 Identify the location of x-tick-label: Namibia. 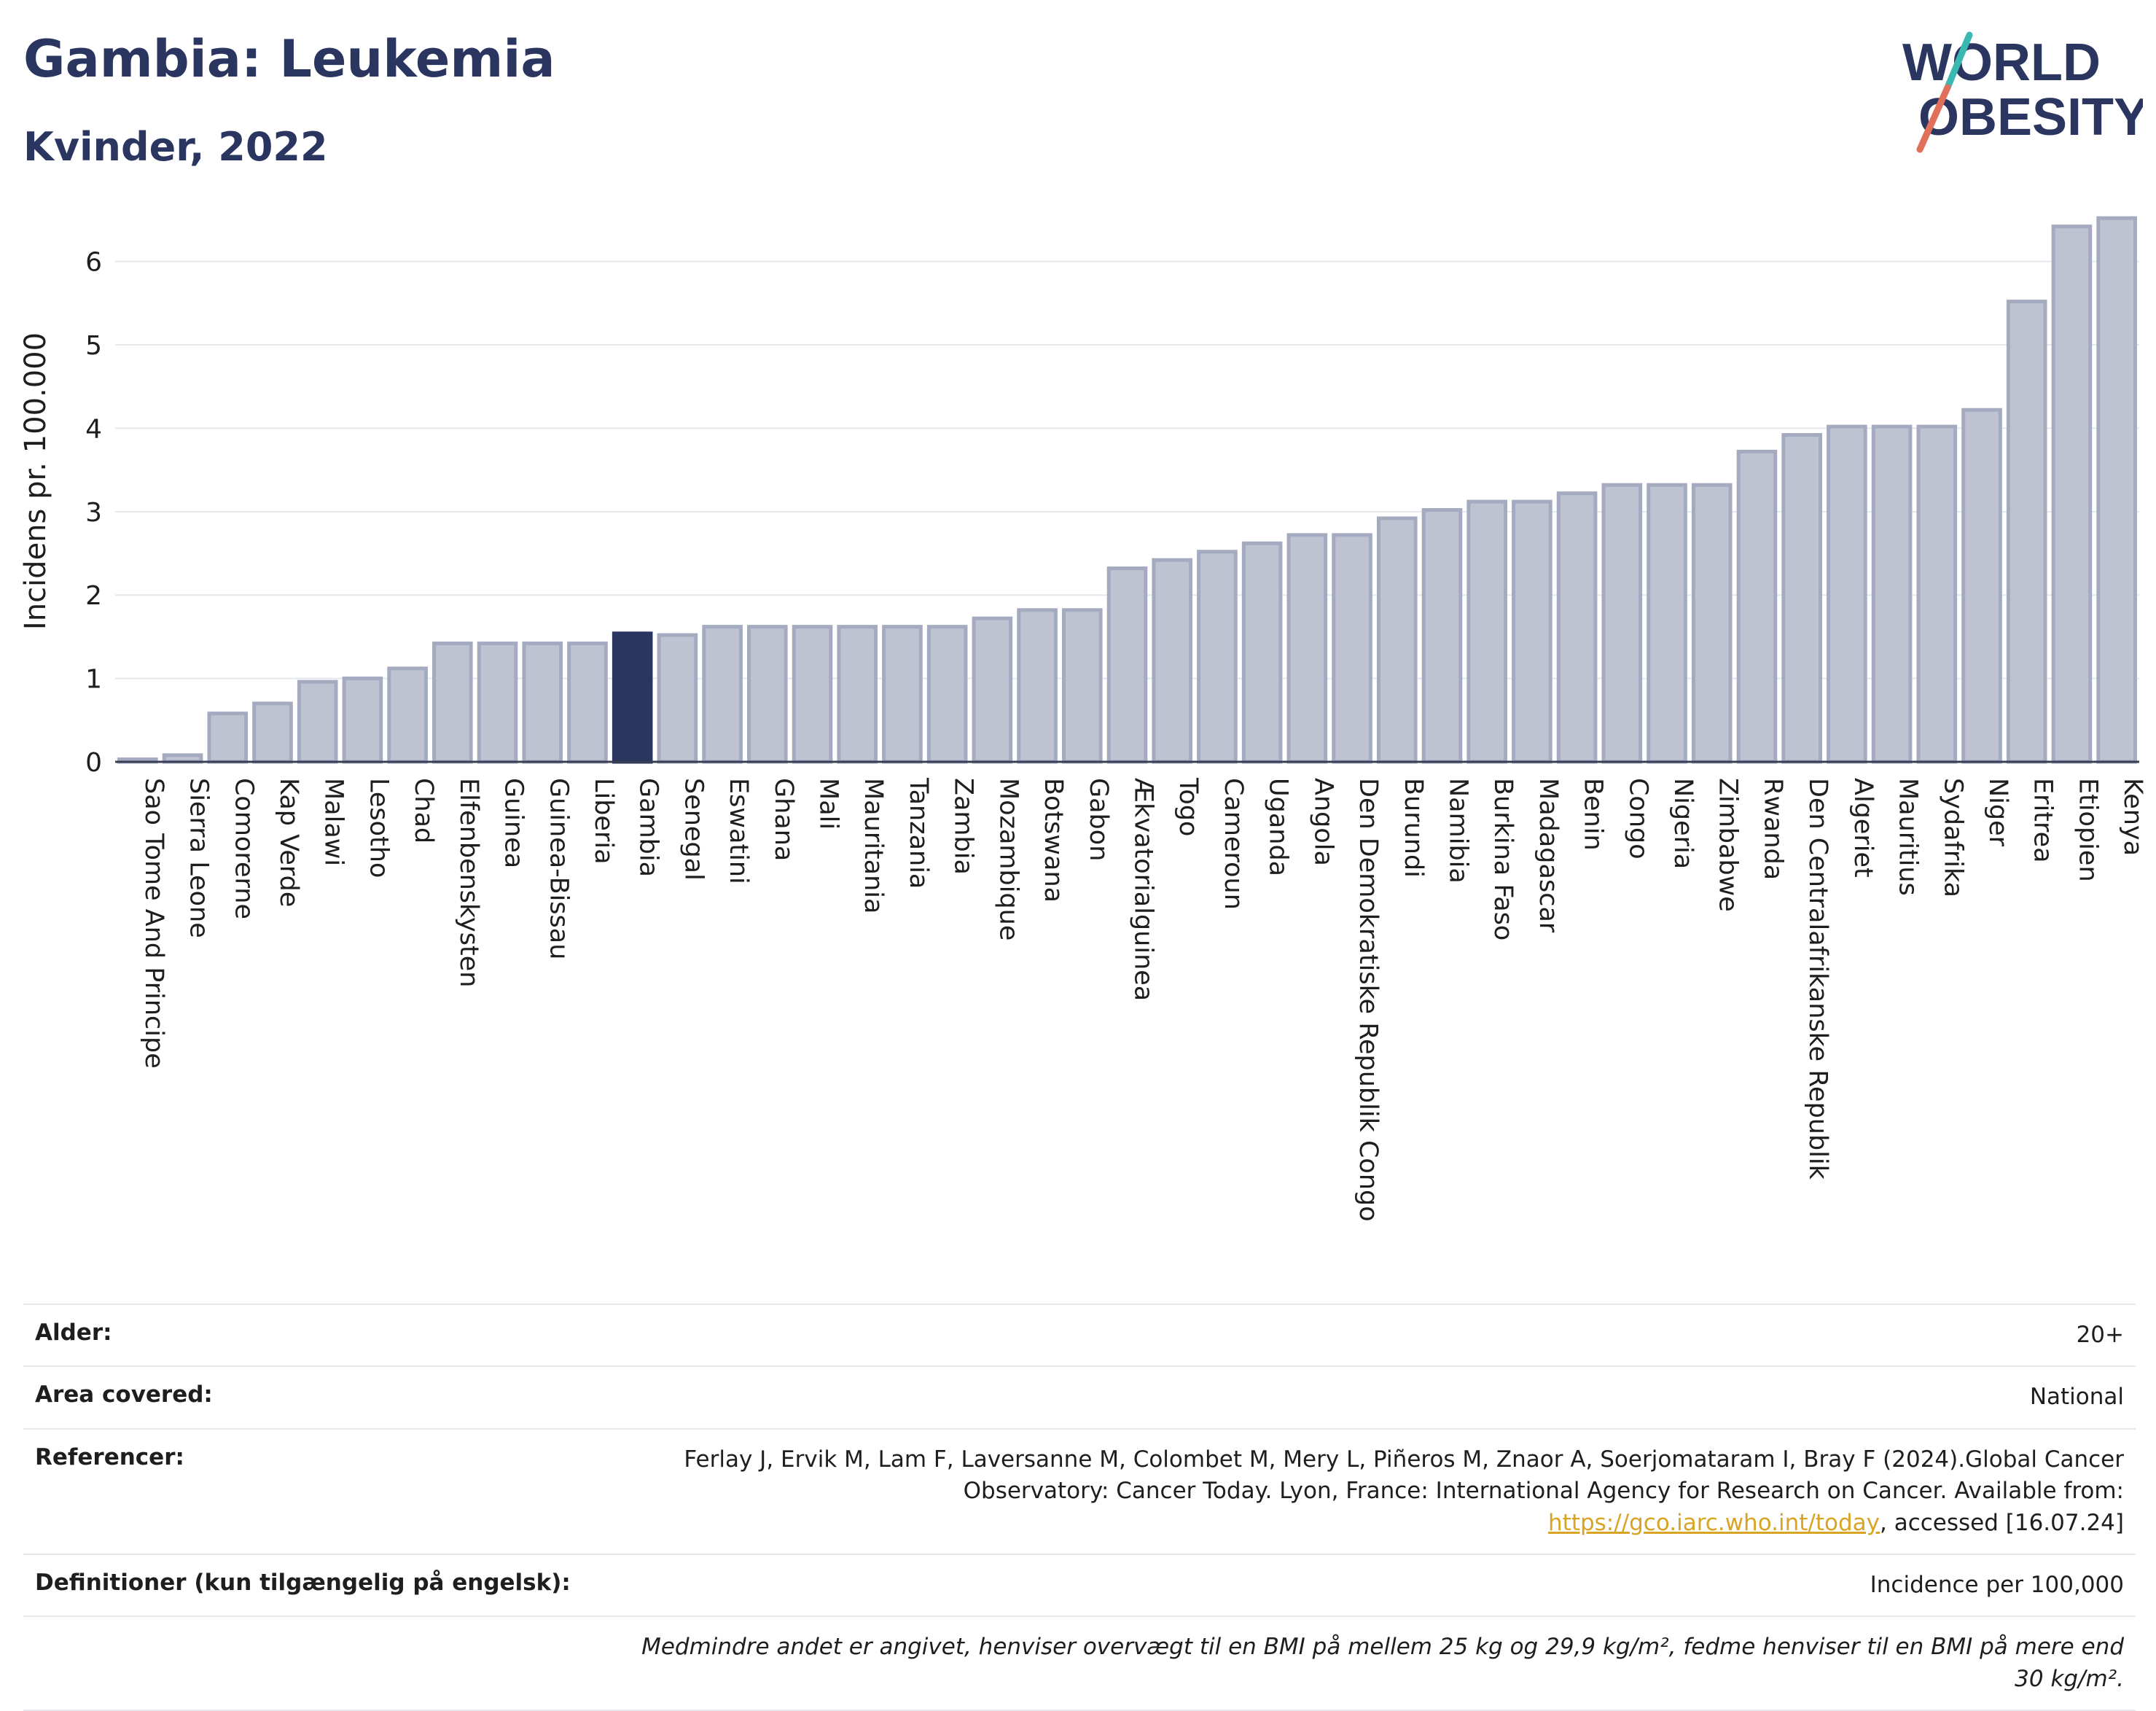
(1458, 831).